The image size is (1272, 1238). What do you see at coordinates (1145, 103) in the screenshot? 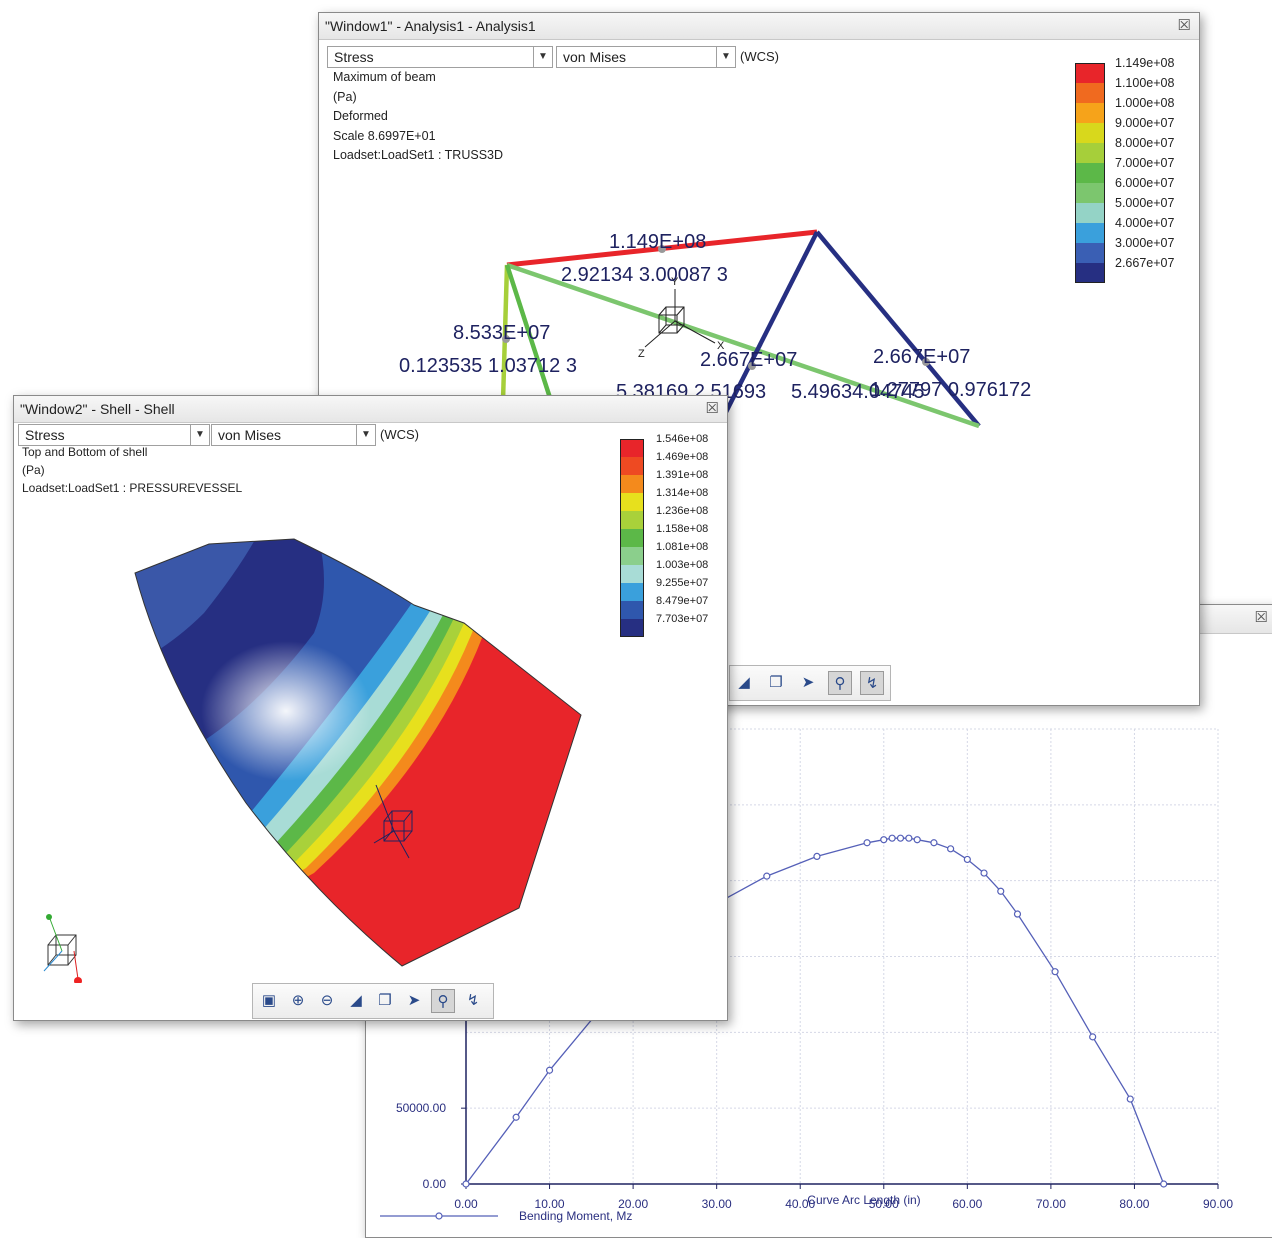
I see `legend-value: 1.000e+08` at bounding box center [1145, 103].